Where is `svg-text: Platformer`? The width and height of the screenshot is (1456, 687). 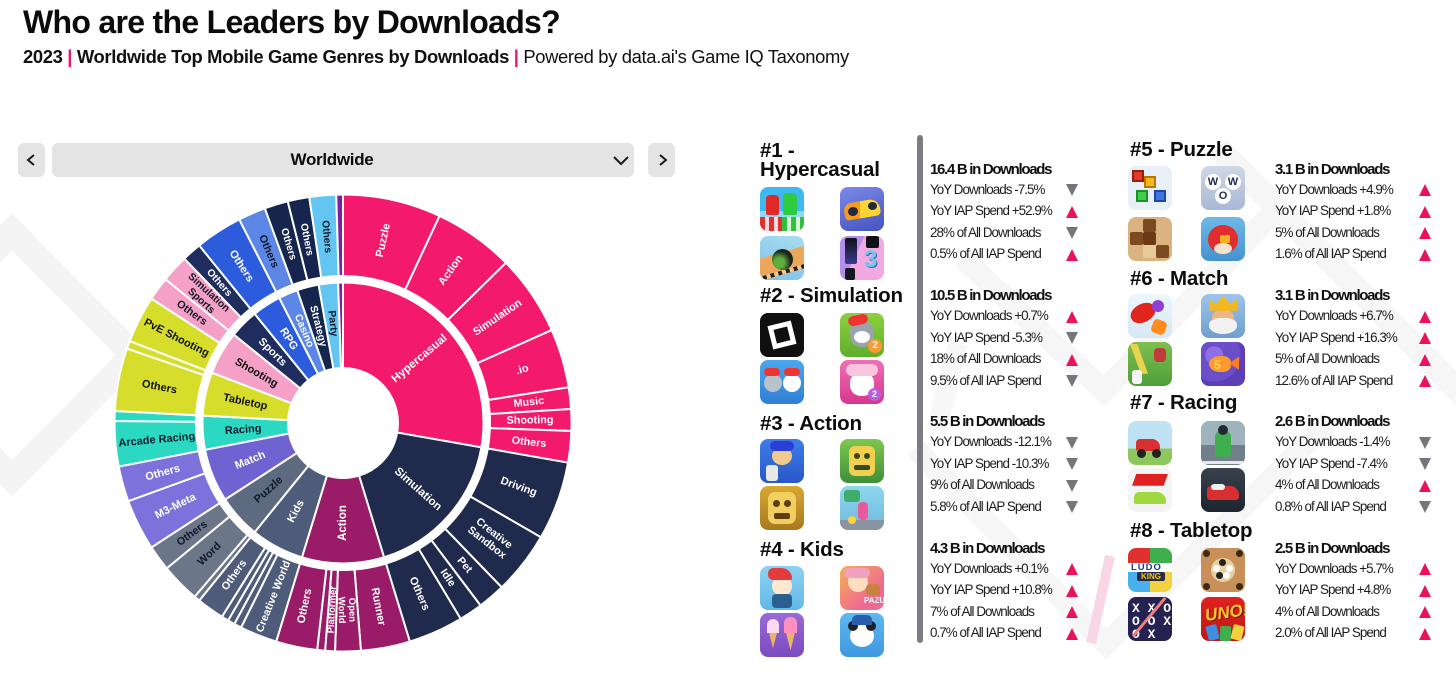
svg-text: Platformer is located at coordinates (333, 609).